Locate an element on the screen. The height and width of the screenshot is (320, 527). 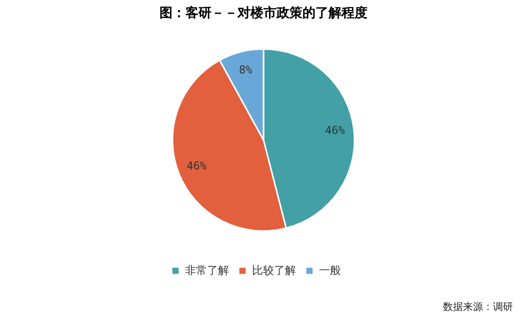
data-label: 8% is located at coordinates (245, 69).